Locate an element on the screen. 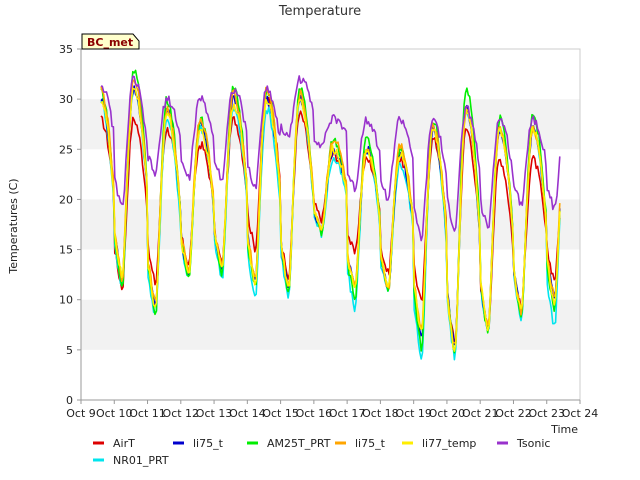  y-tick-label: 10 is located at coordinates (66, 300).